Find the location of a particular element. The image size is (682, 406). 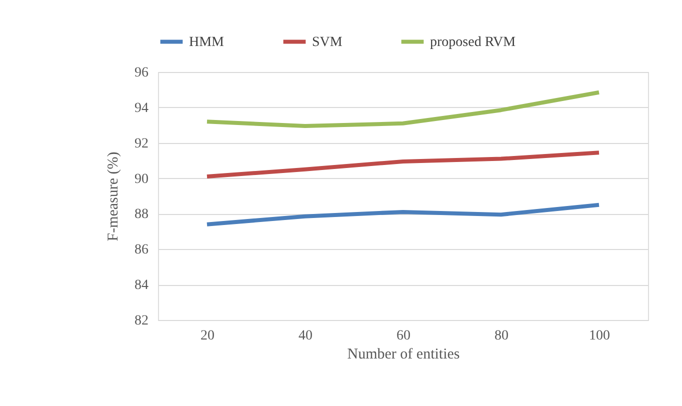

x-tick-label: 60 is located at coordinates (403, 336).